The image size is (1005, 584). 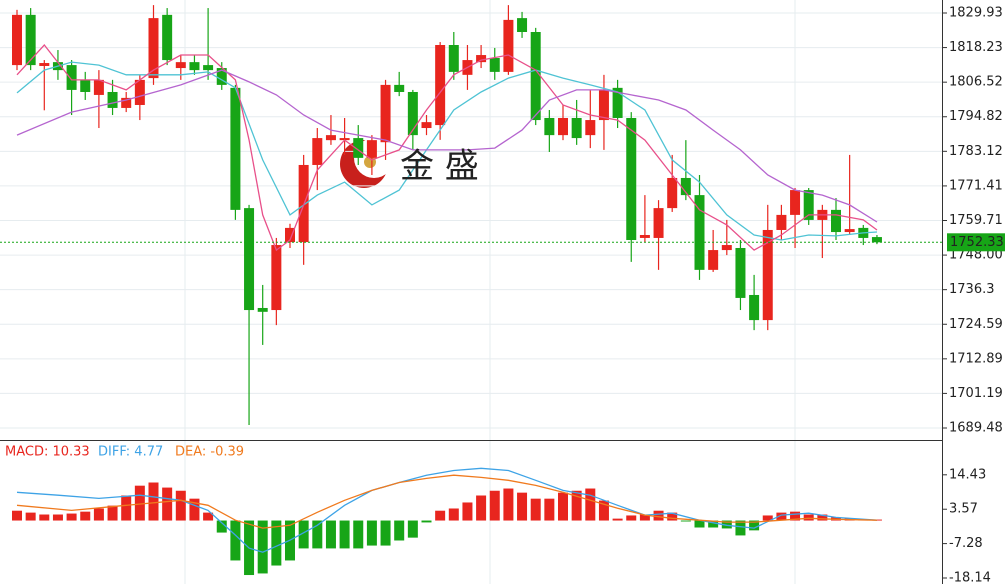 What do you see at coordinates (976, 220) in the screenshot?
I see `y-tick-label: 1759.71` at bounding box center [976, 220].